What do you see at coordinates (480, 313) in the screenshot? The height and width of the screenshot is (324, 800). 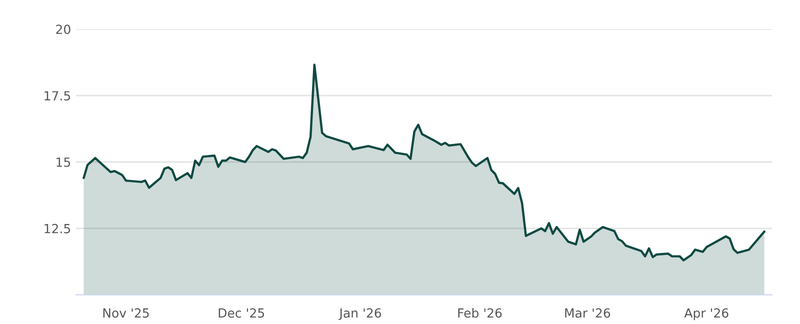 I see `x-tick-label: Feb '26` at bounding box center [480, 313].